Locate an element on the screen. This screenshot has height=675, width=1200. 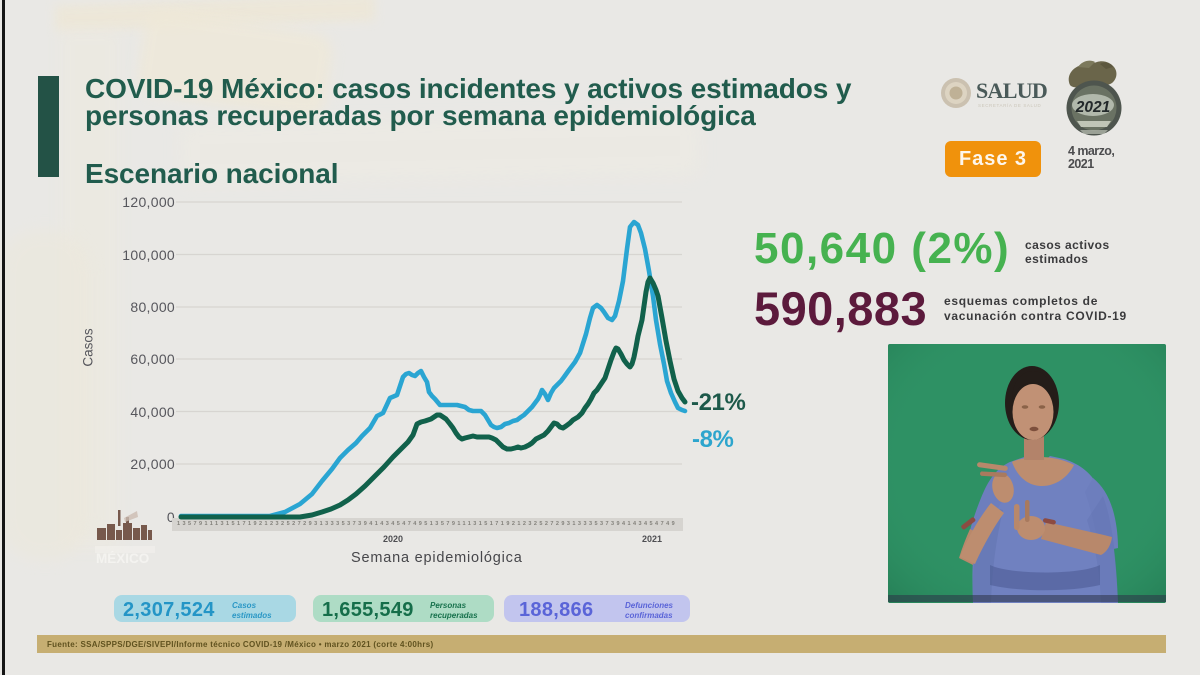
svg-text: 2021 is located at coordinates (1092, 107).